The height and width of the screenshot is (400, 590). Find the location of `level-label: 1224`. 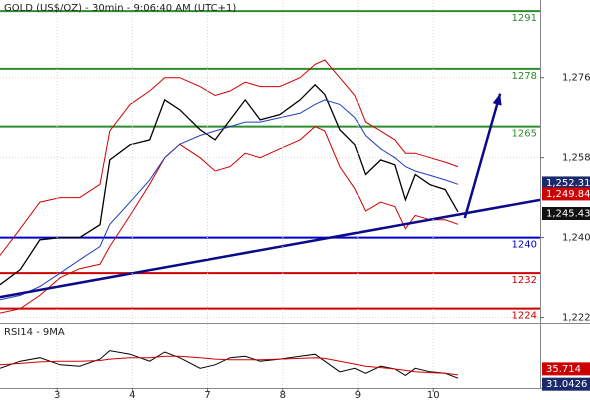

level-label: 1224 is located at coordinates (524, 316).